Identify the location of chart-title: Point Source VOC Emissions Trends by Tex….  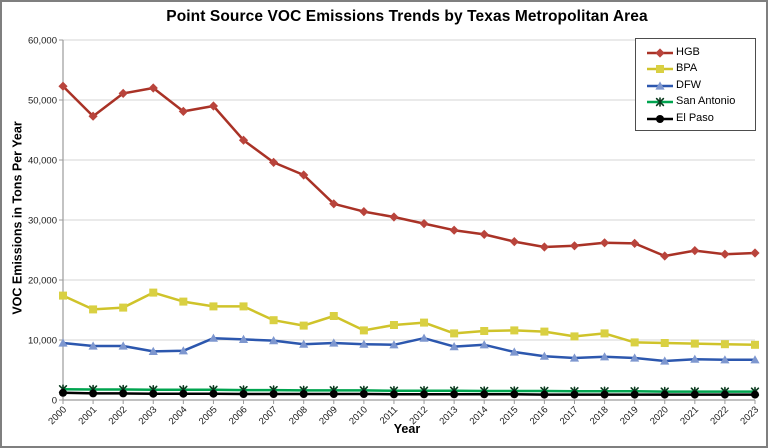
(407, 16).